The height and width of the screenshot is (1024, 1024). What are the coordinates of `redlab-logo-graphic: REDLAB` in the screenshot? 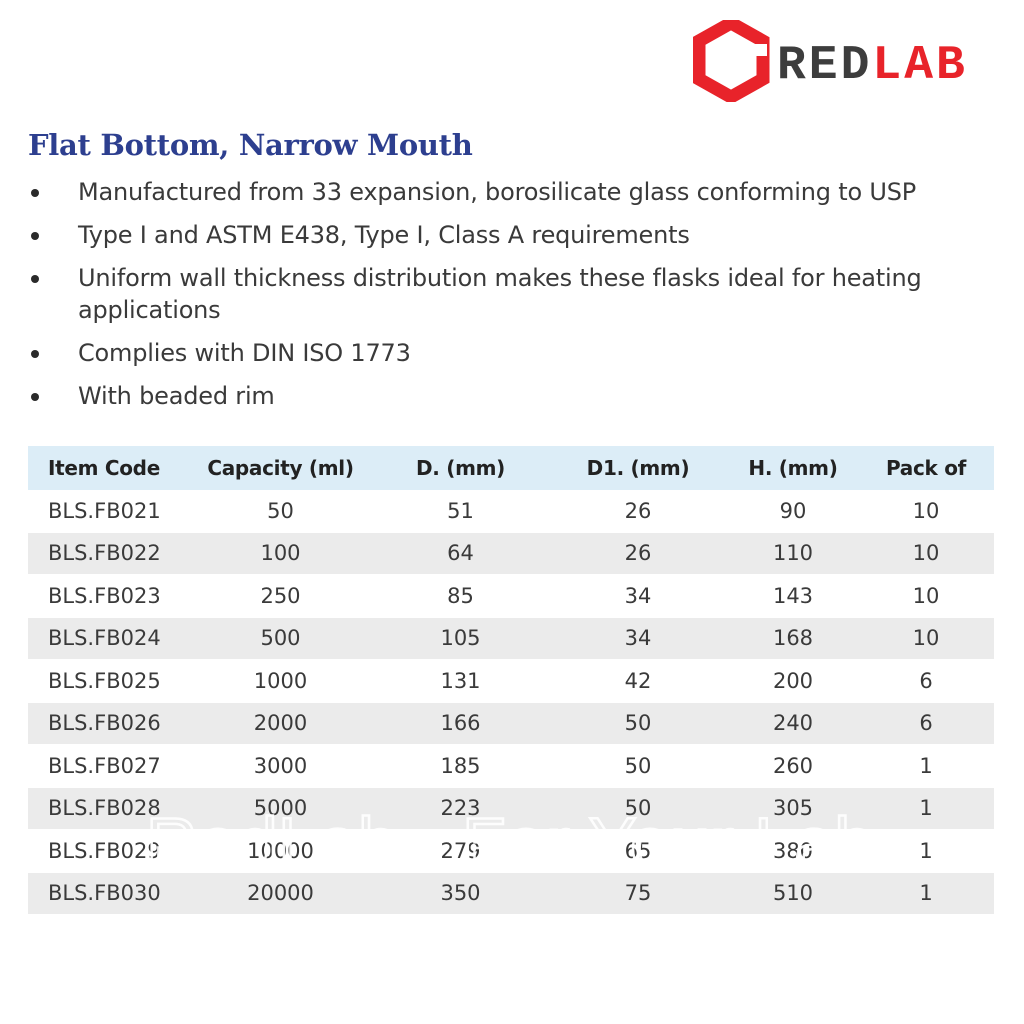 It's located at (830, 61).